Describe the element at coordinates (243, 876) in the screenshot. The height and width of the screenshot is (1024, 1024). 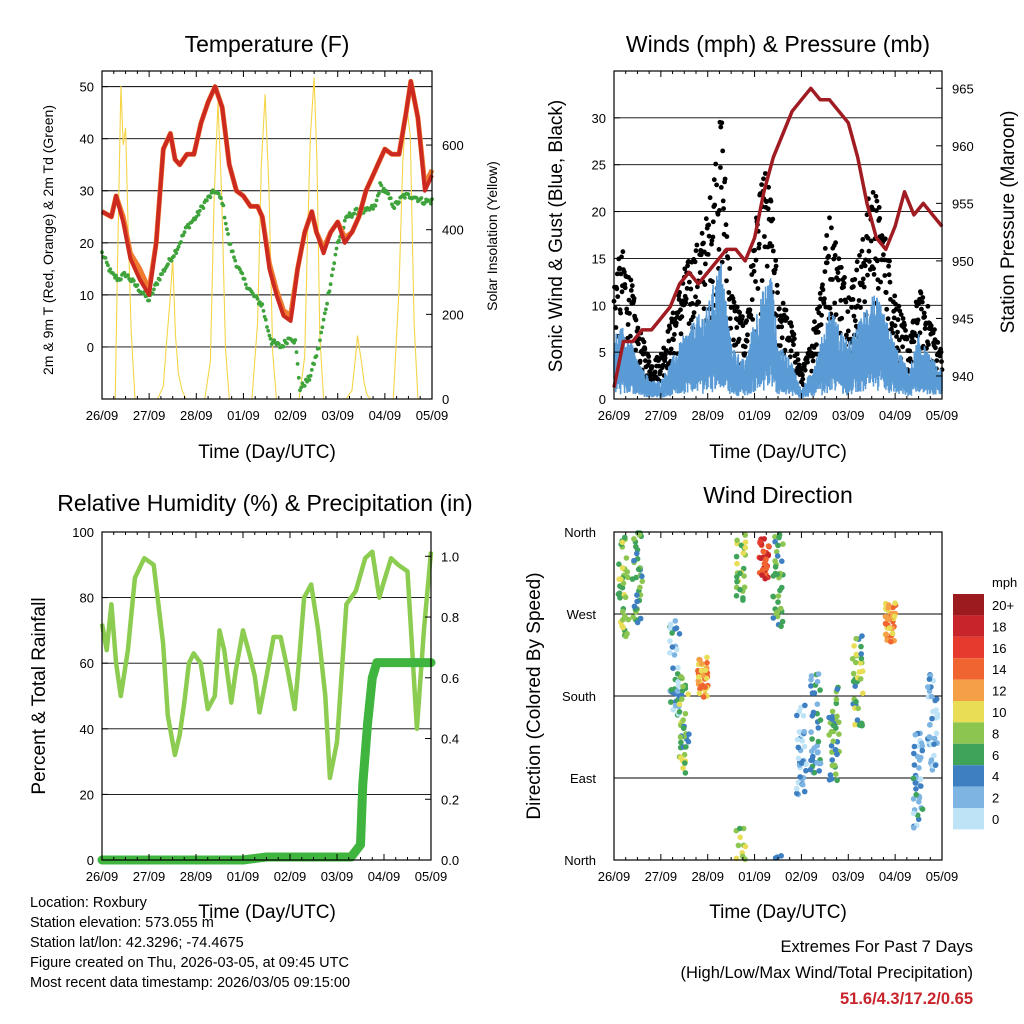
I see `x-tick-label: 01/09` at that location.